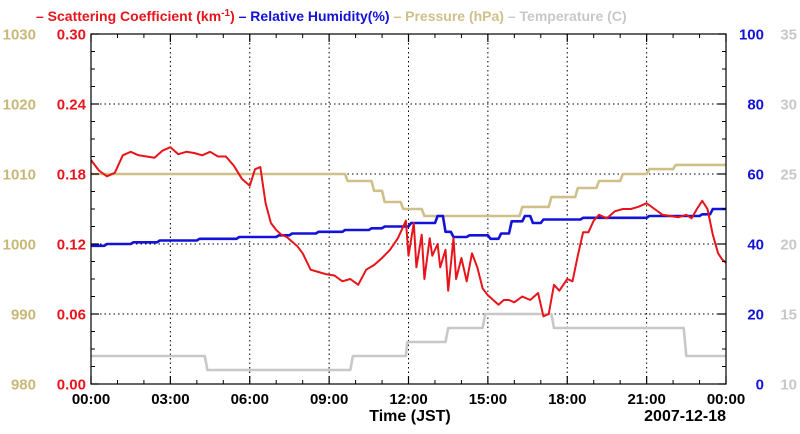 The height and width of the screenshot is (434, 800). Describe the element at coordinates (408, 342) in the screenshot. I see `series-line-temp` at that location.